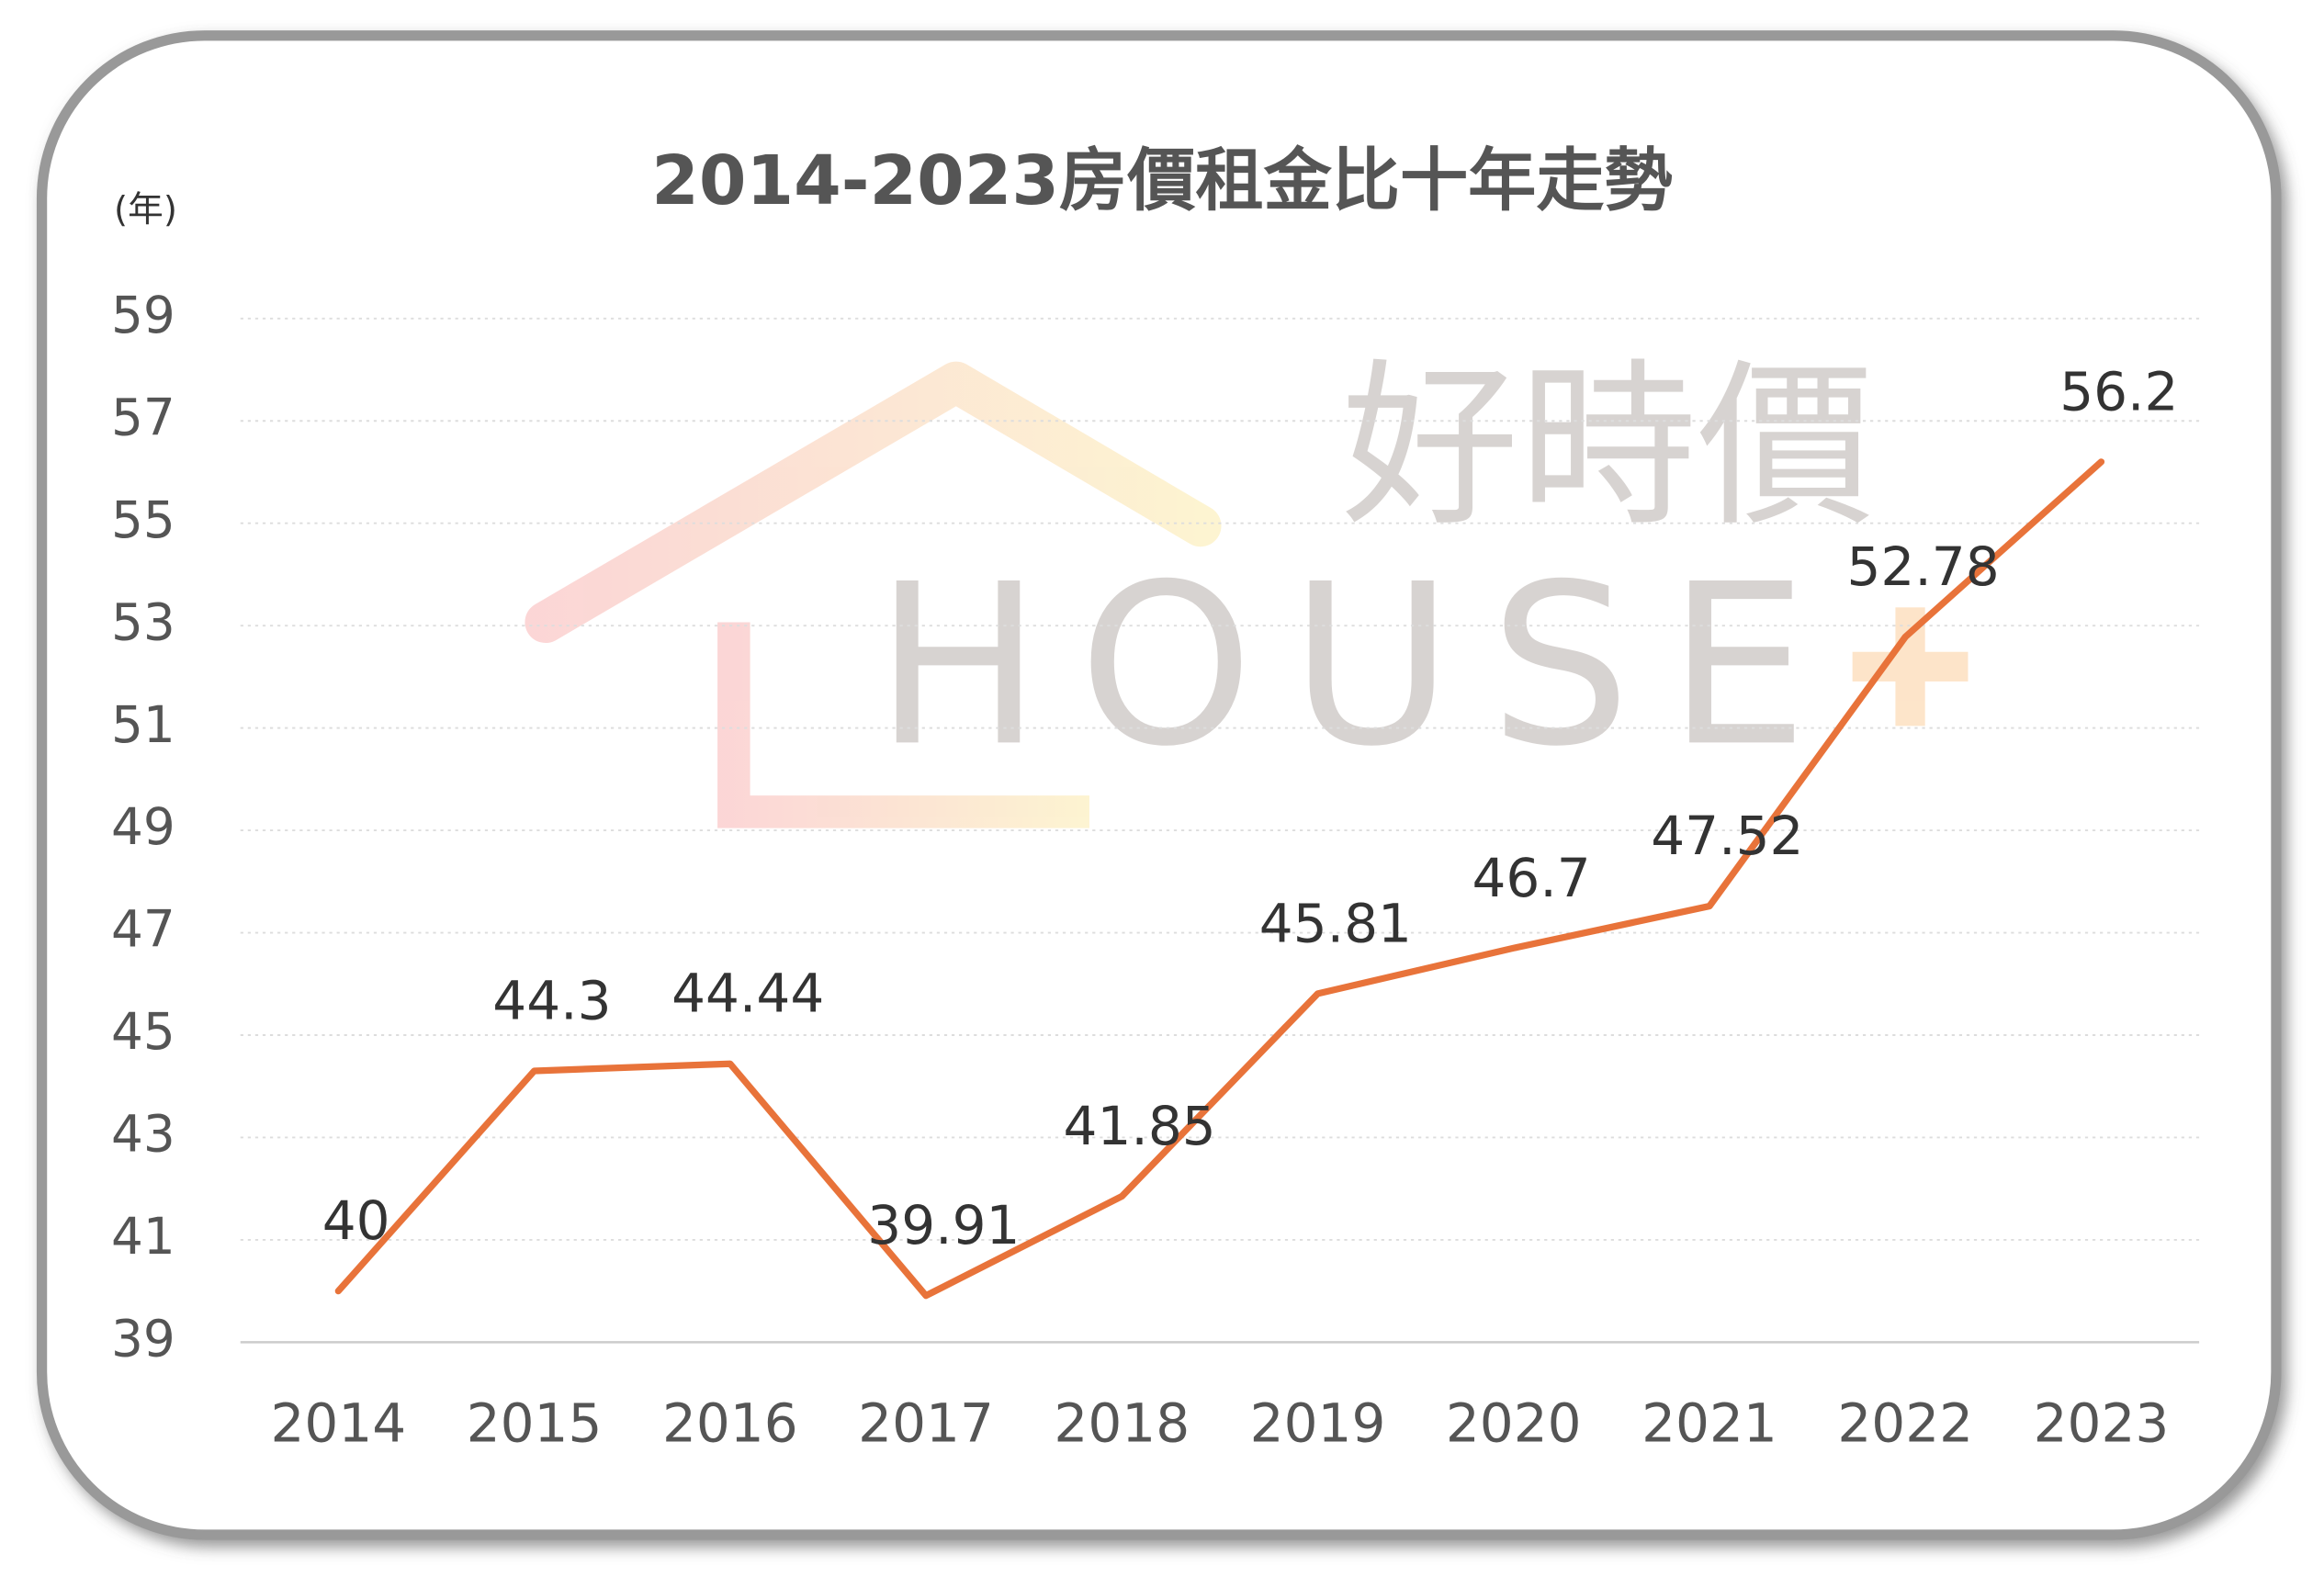 The width and height of the screenshot is (2324, 1577). I want to click on logo-wall, so click(903, 725).